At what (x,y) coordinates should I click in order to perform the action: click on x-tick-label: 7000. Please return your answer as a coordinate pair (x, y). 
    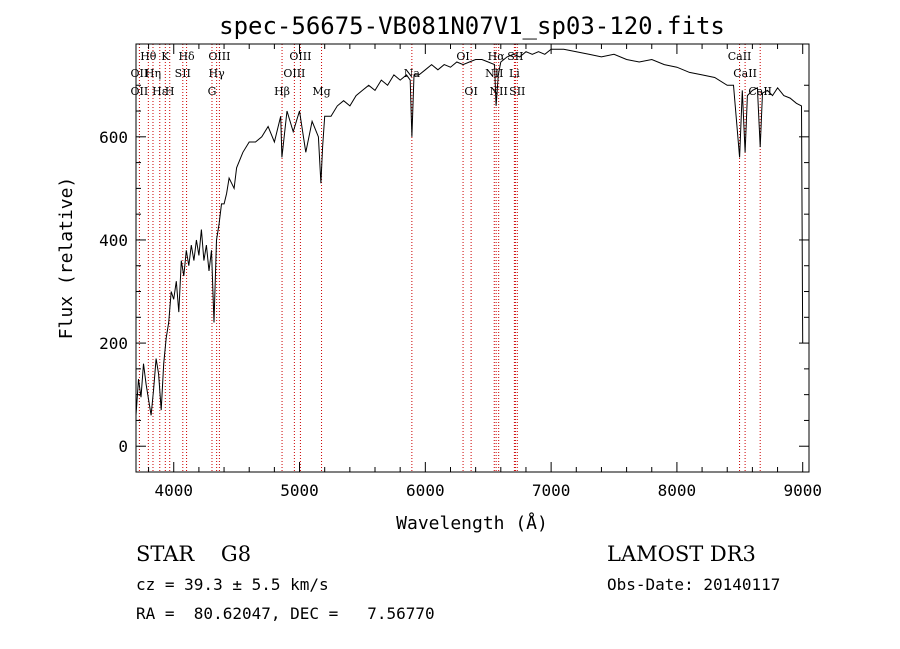
    Looking at the image, I should click on (551, 490).